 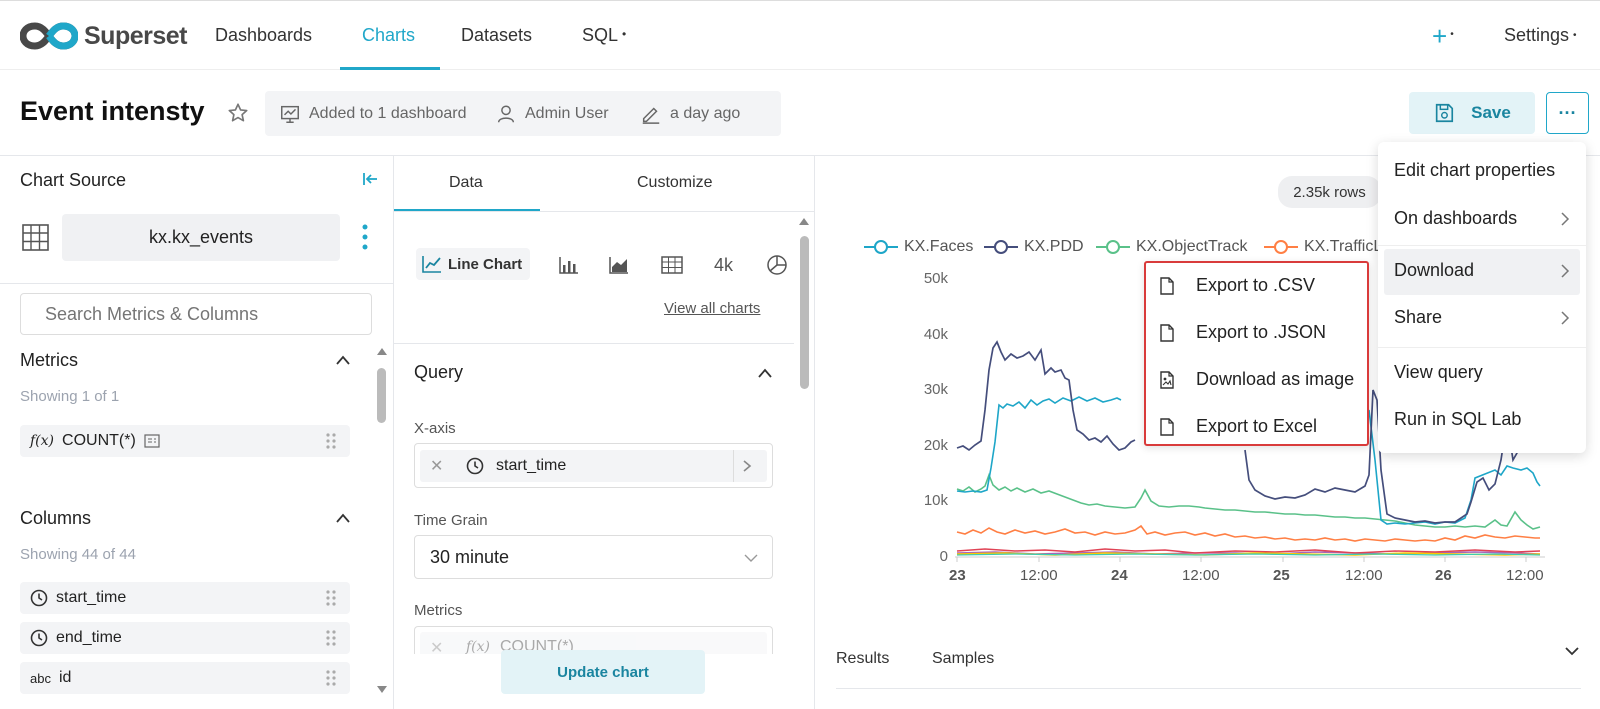 What do you see at coordinates (1482, 245) in the screenshot?
I see `menu-divider` at bounding box center [1482, 245].